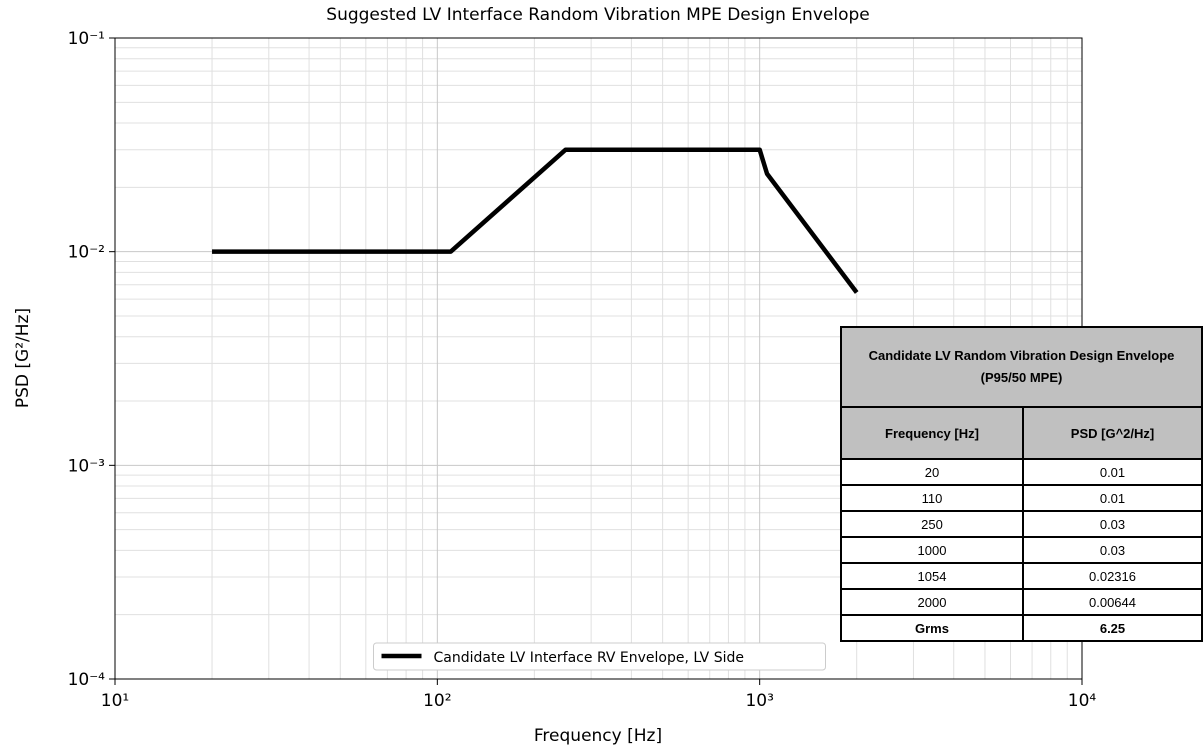 The width and height of the screenshot is (1203, 749). I want to click on table-cell: 0.02316, so click(1112, 576).